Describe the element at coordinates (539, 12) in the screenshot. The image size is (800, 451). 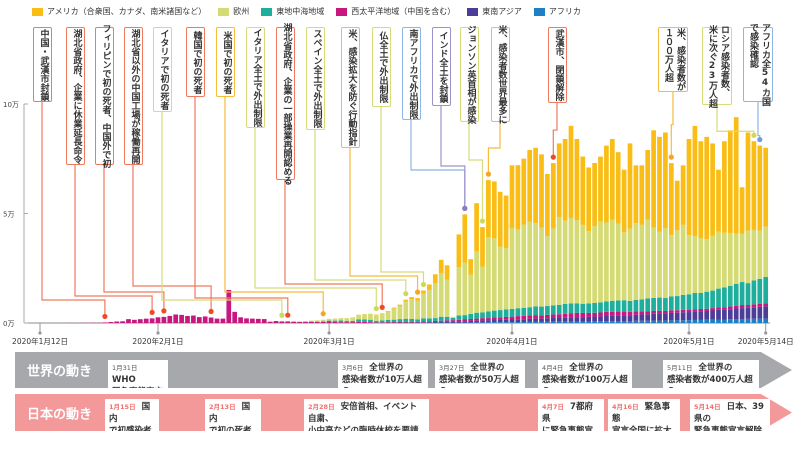
I see `legend-swatch` at that location.